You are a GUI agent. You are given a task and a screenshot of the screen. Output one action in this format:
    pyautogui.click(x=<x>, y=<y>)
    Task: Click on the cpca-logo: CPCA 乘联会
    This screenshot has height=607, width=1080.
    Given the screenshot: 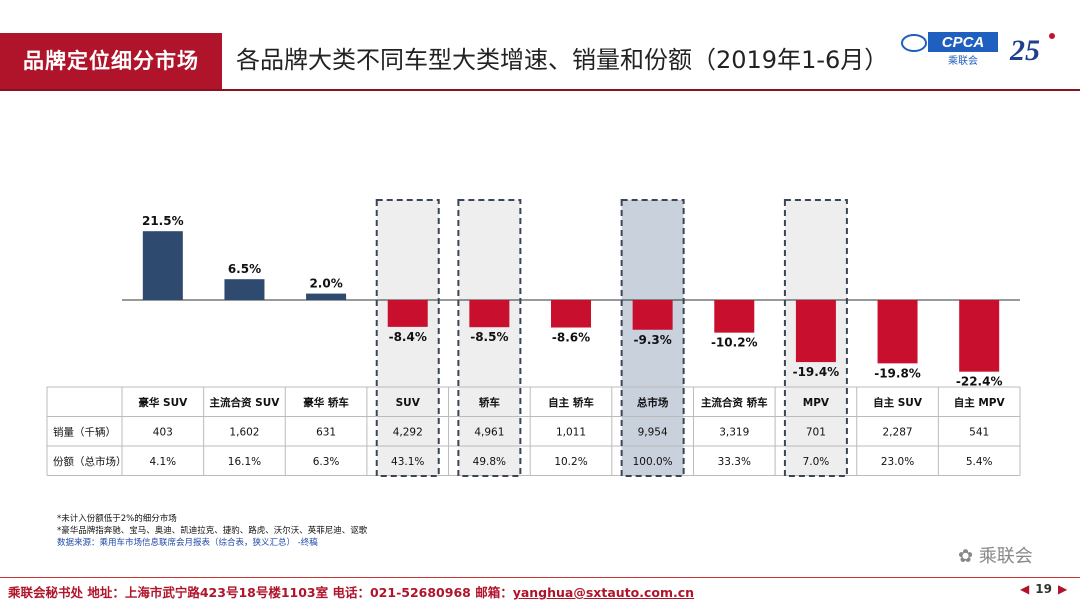 What is the action you would take?
    pyautogui.click(x=949, y=49)
    